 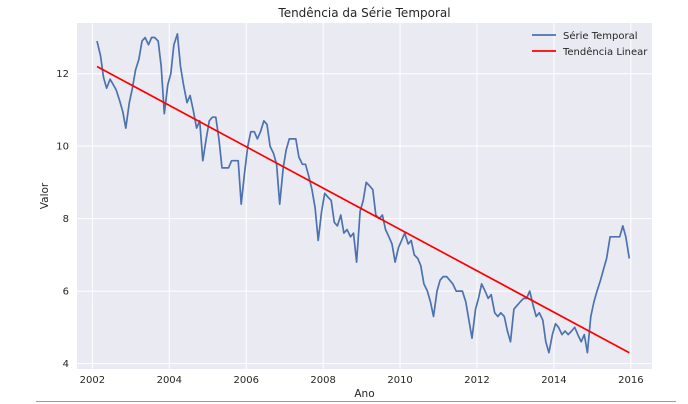 I want to click on x-tick-label: 2004, so click(x=169, y=380).